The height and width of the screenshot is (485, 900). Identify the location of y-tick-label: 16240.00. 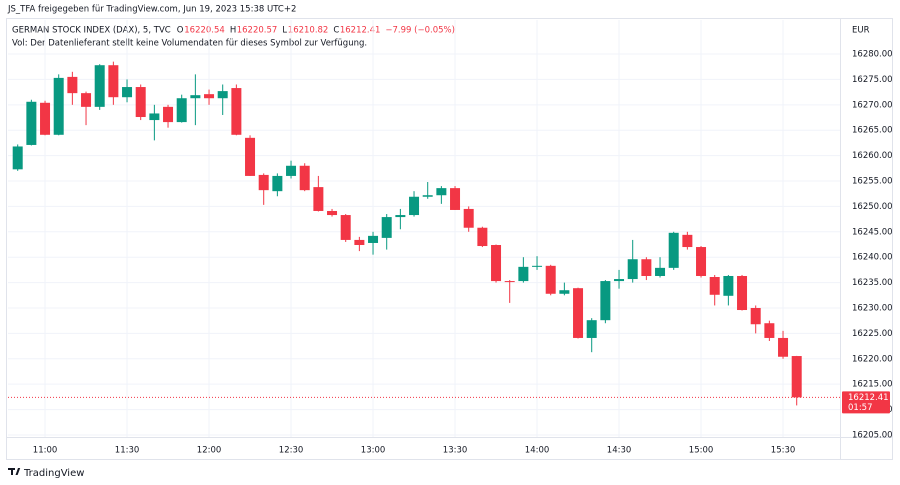
(872, 258).